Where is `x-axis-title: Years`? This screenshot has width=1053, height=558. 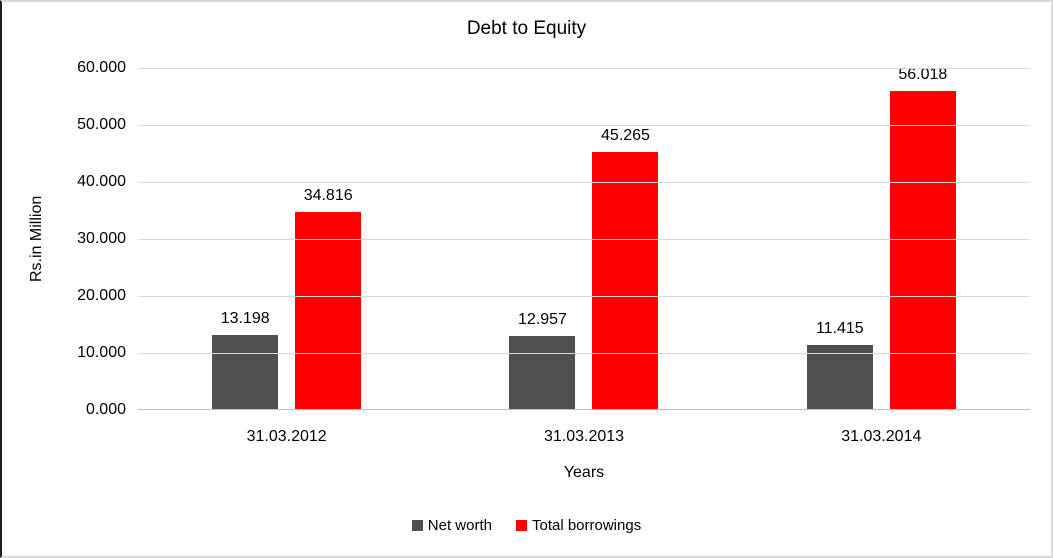 x-axis-title: Years is located at coordinates (584, 472).